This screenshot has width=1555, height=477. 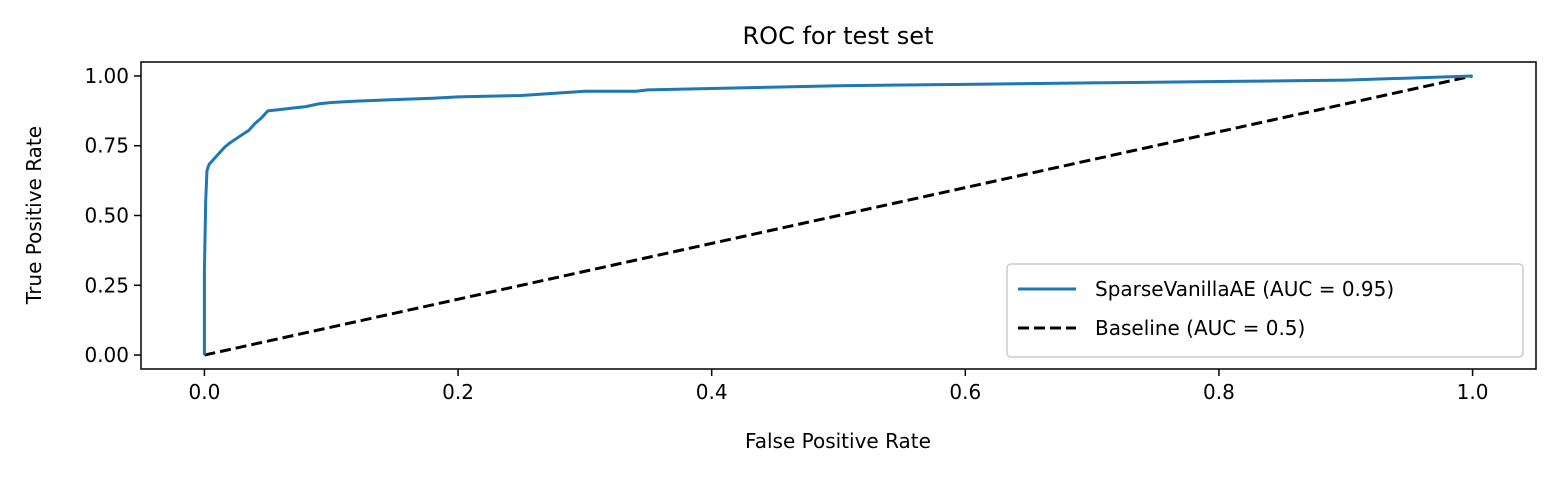 I want to click on legend-box, so click(x=1265, y=310).